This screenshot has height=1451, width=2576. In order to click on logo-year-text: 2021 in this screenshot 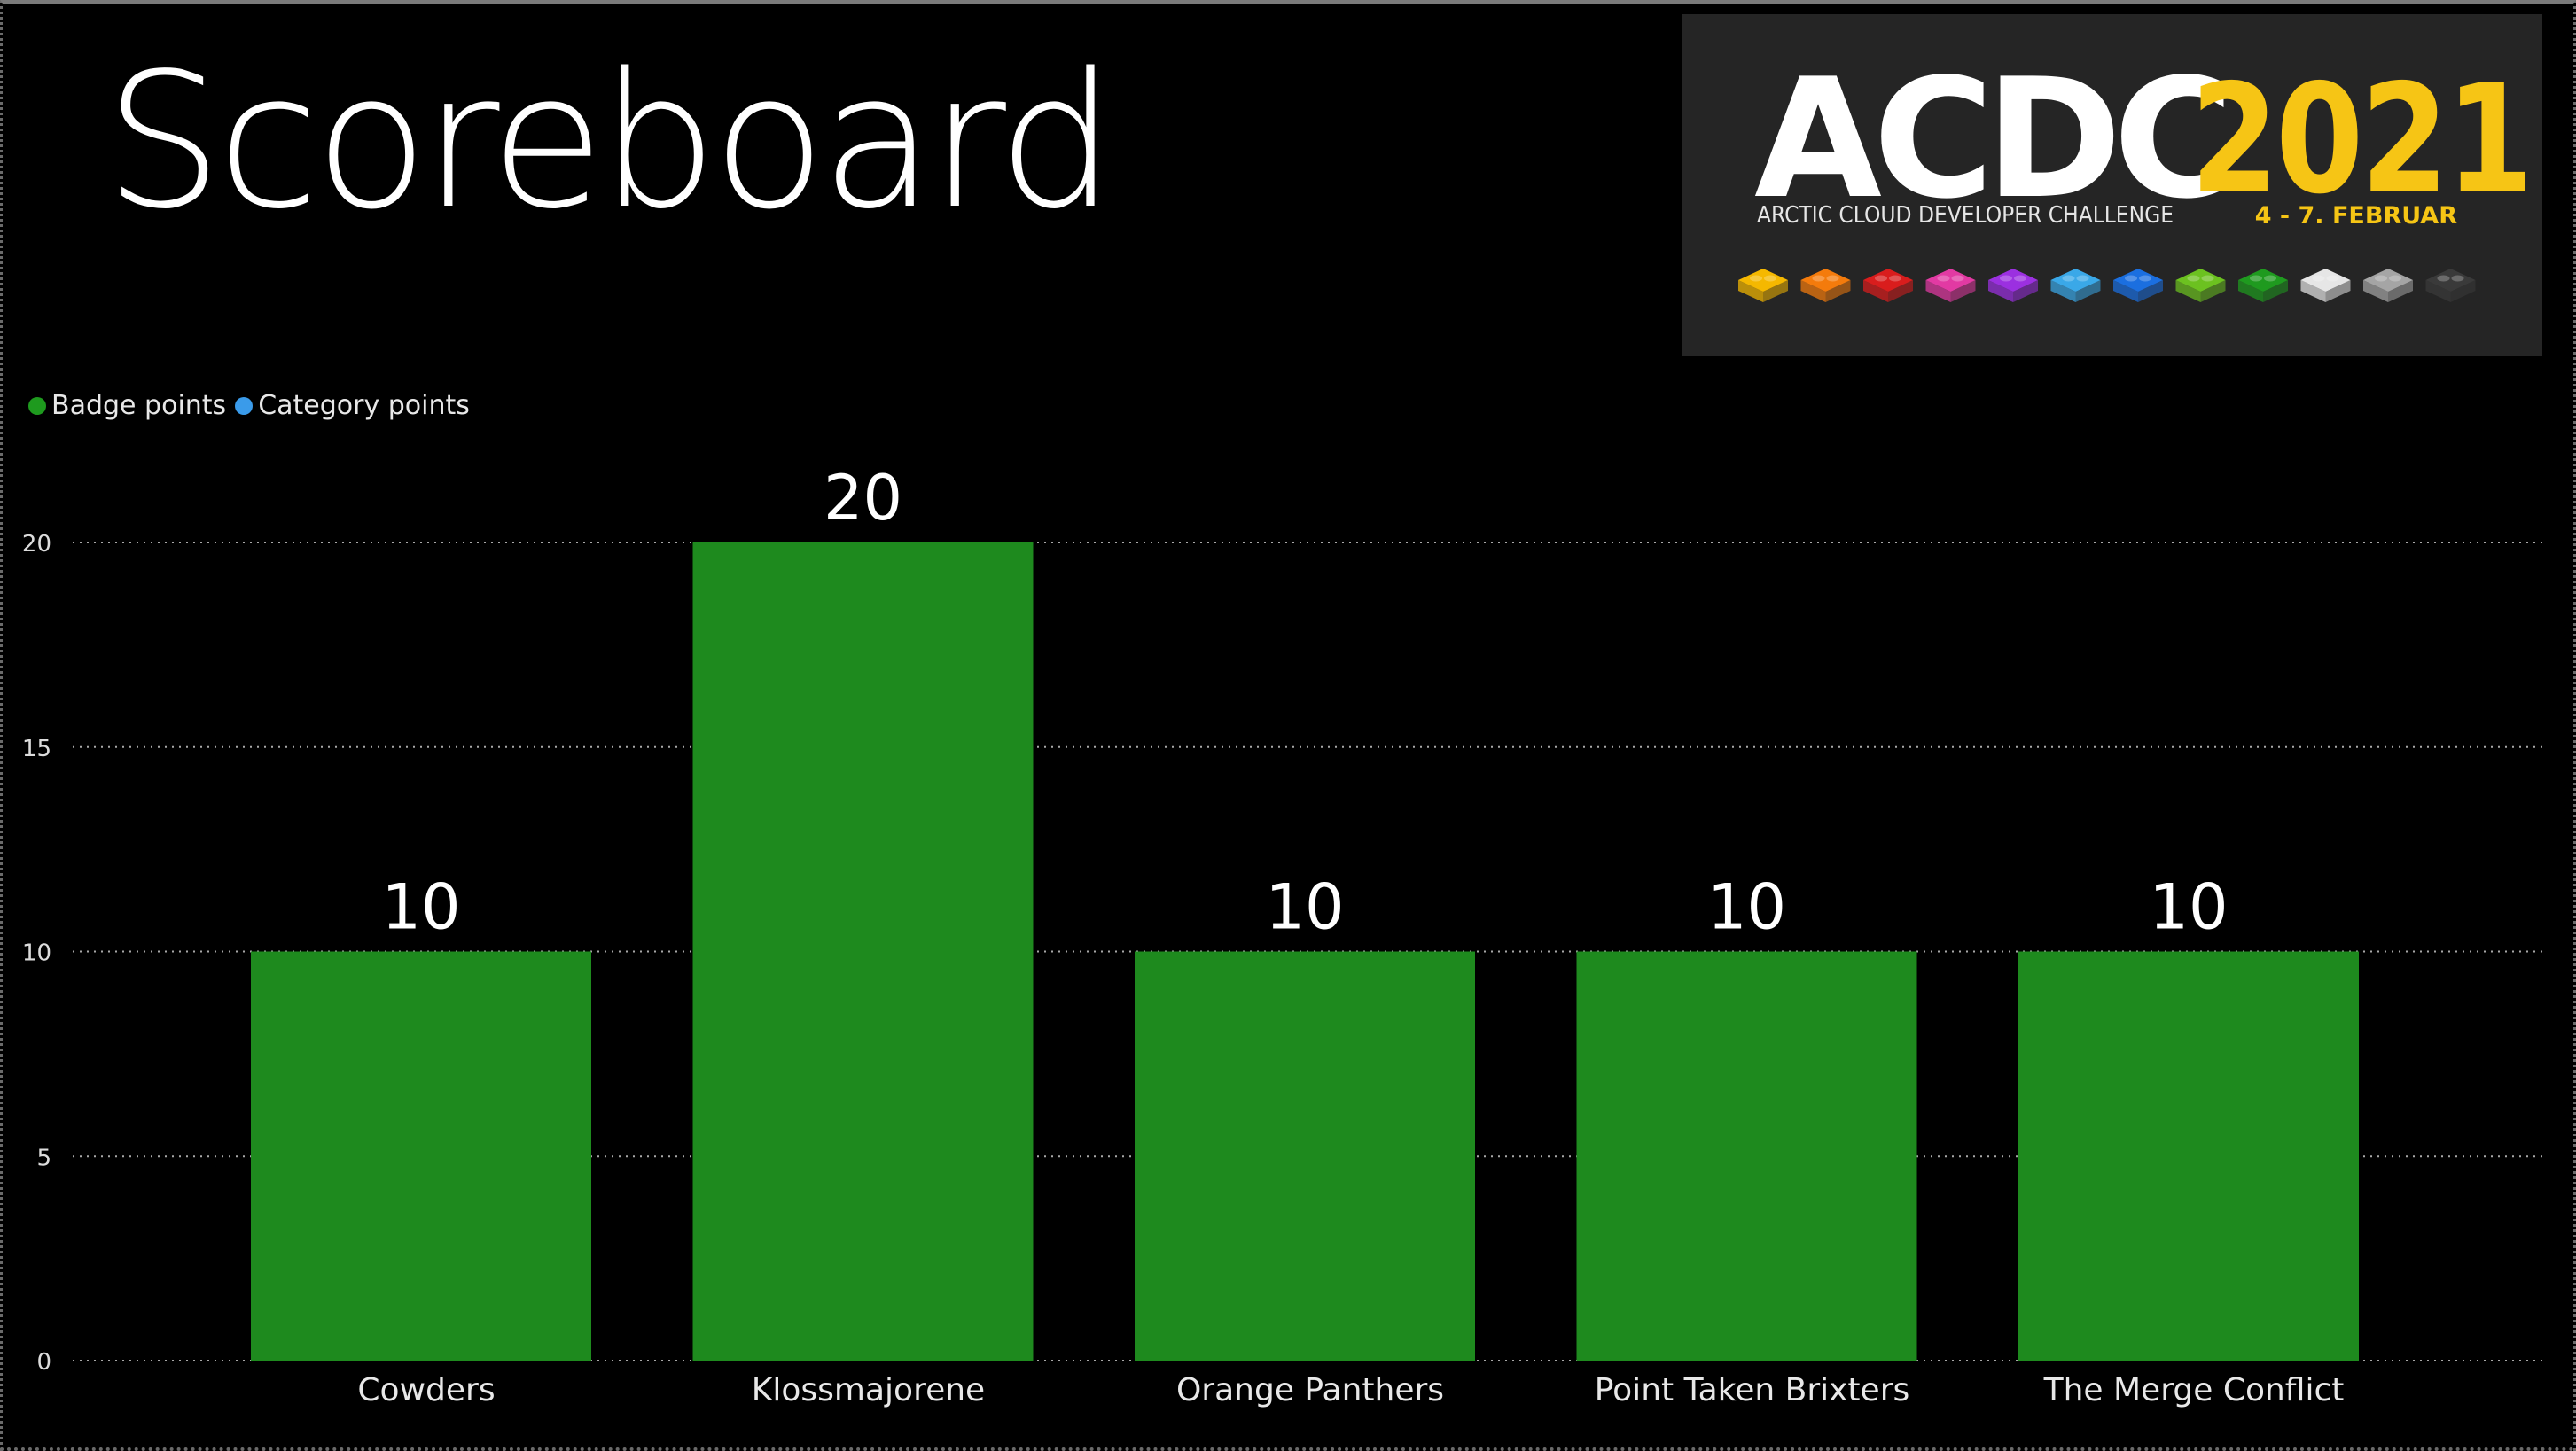, I will do `click(2361, 140)`.